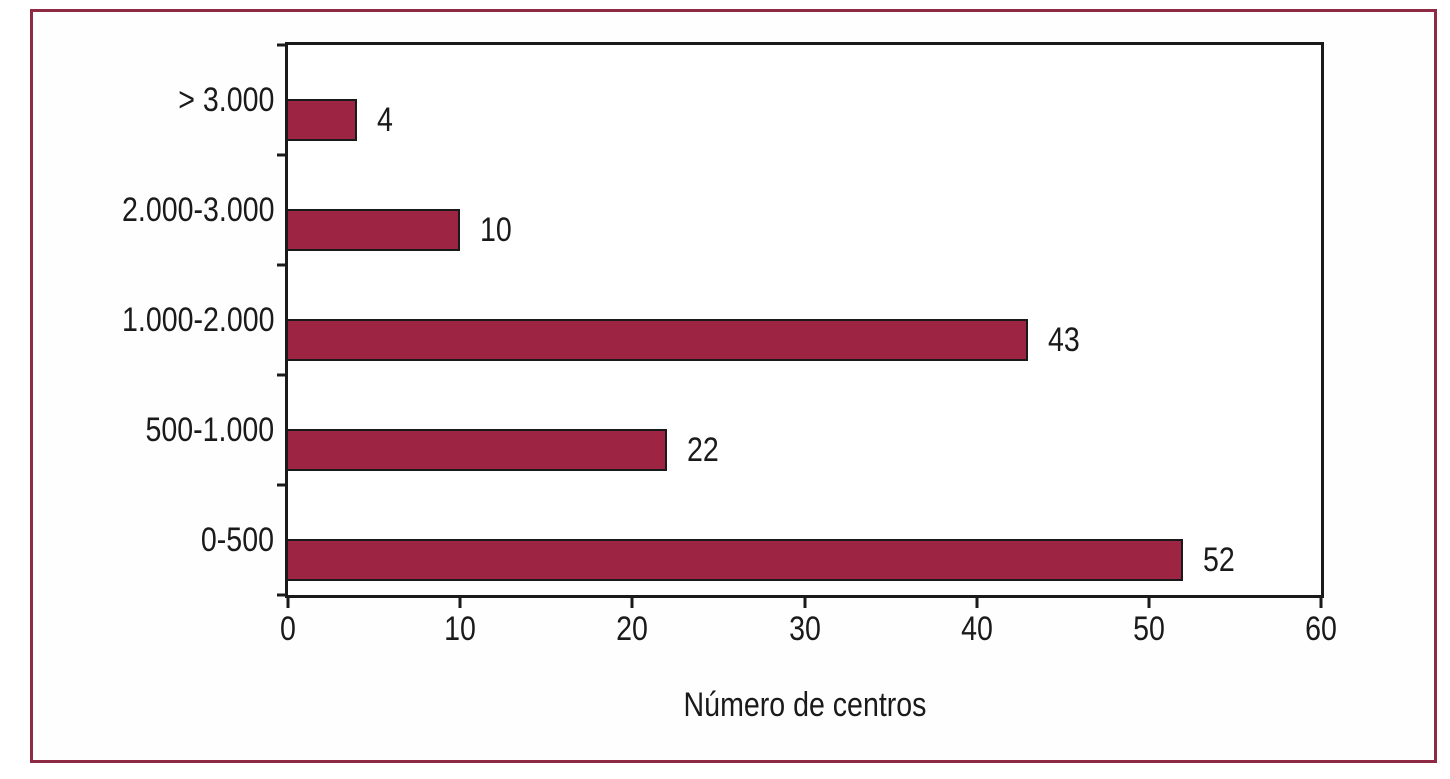  I want to click on category-label: 1.000-2.000, so click(183, 320).